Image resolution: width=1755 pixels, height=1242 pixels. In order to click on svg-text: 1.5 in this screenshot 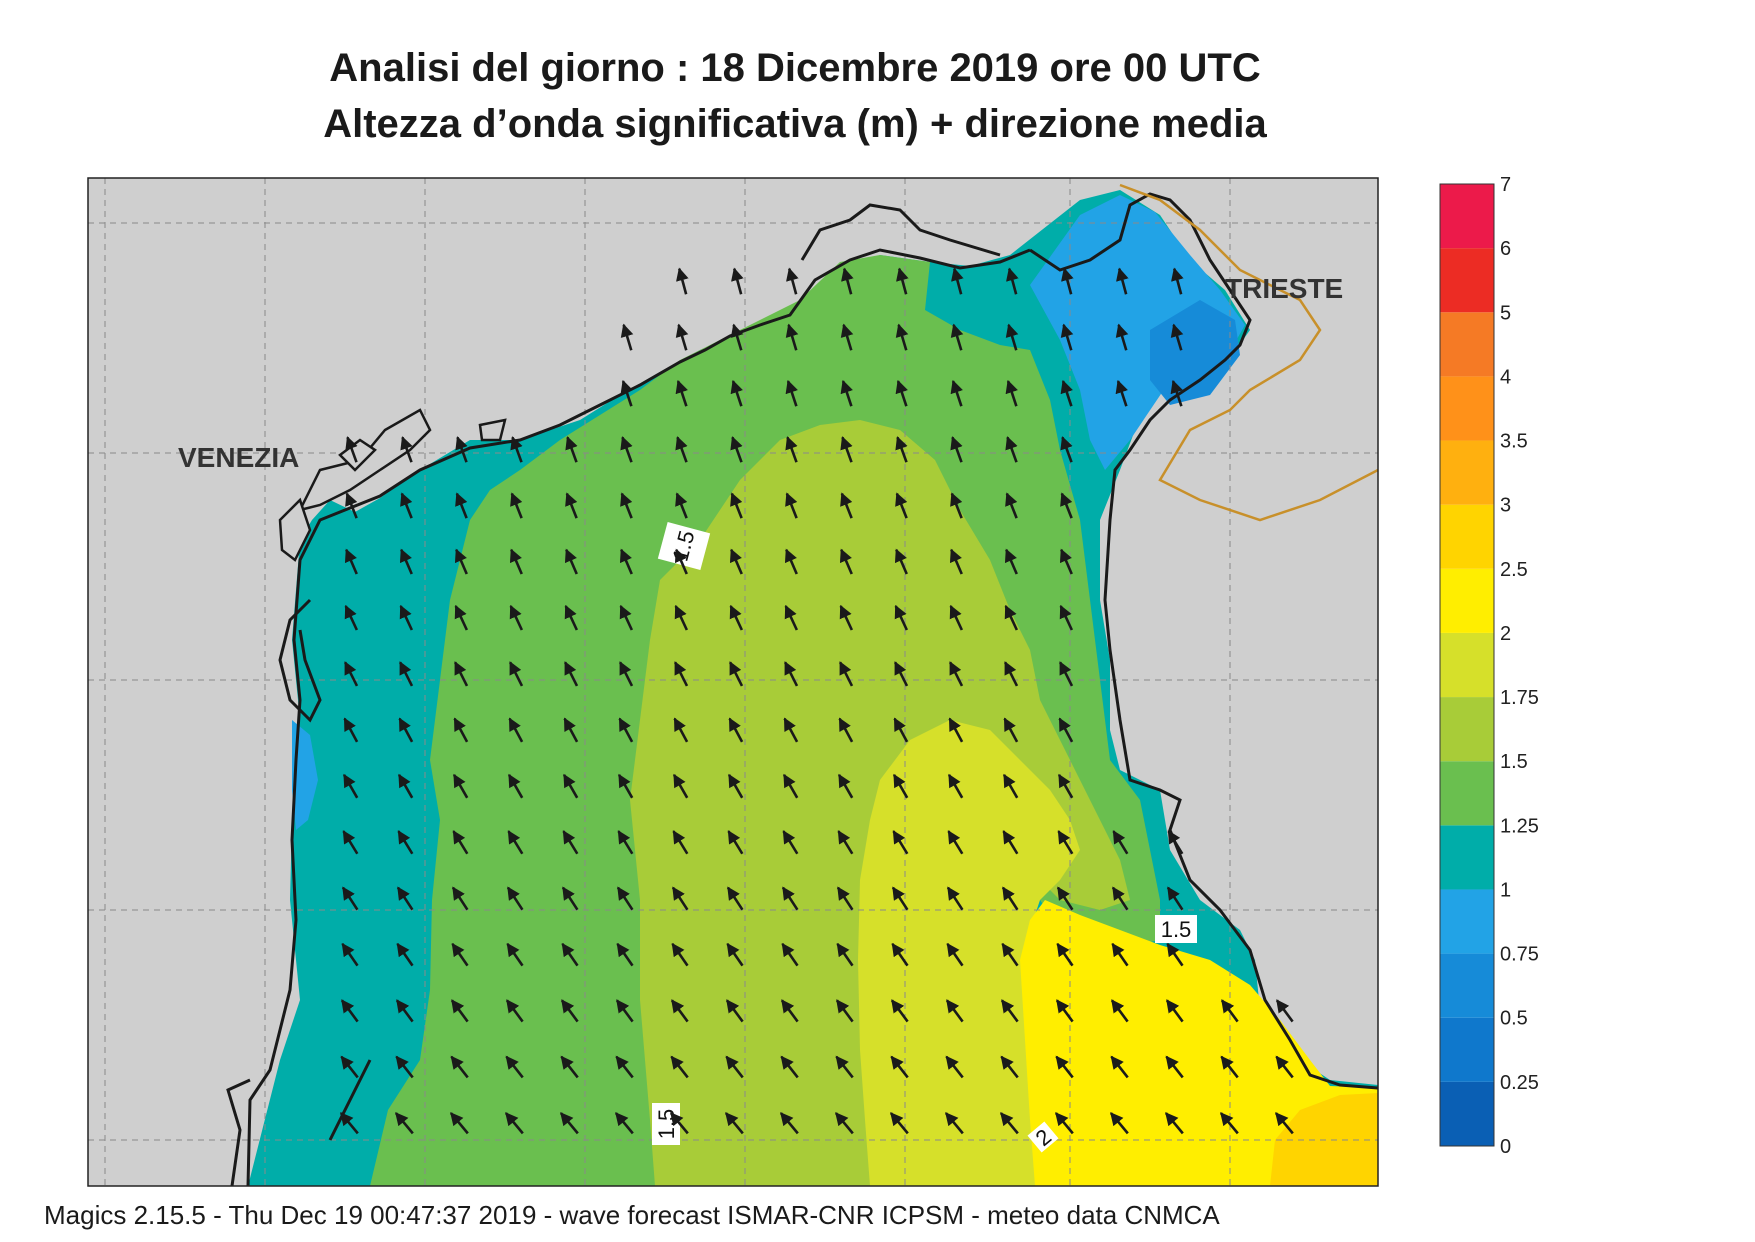, I will do `click(1176, 929)`.